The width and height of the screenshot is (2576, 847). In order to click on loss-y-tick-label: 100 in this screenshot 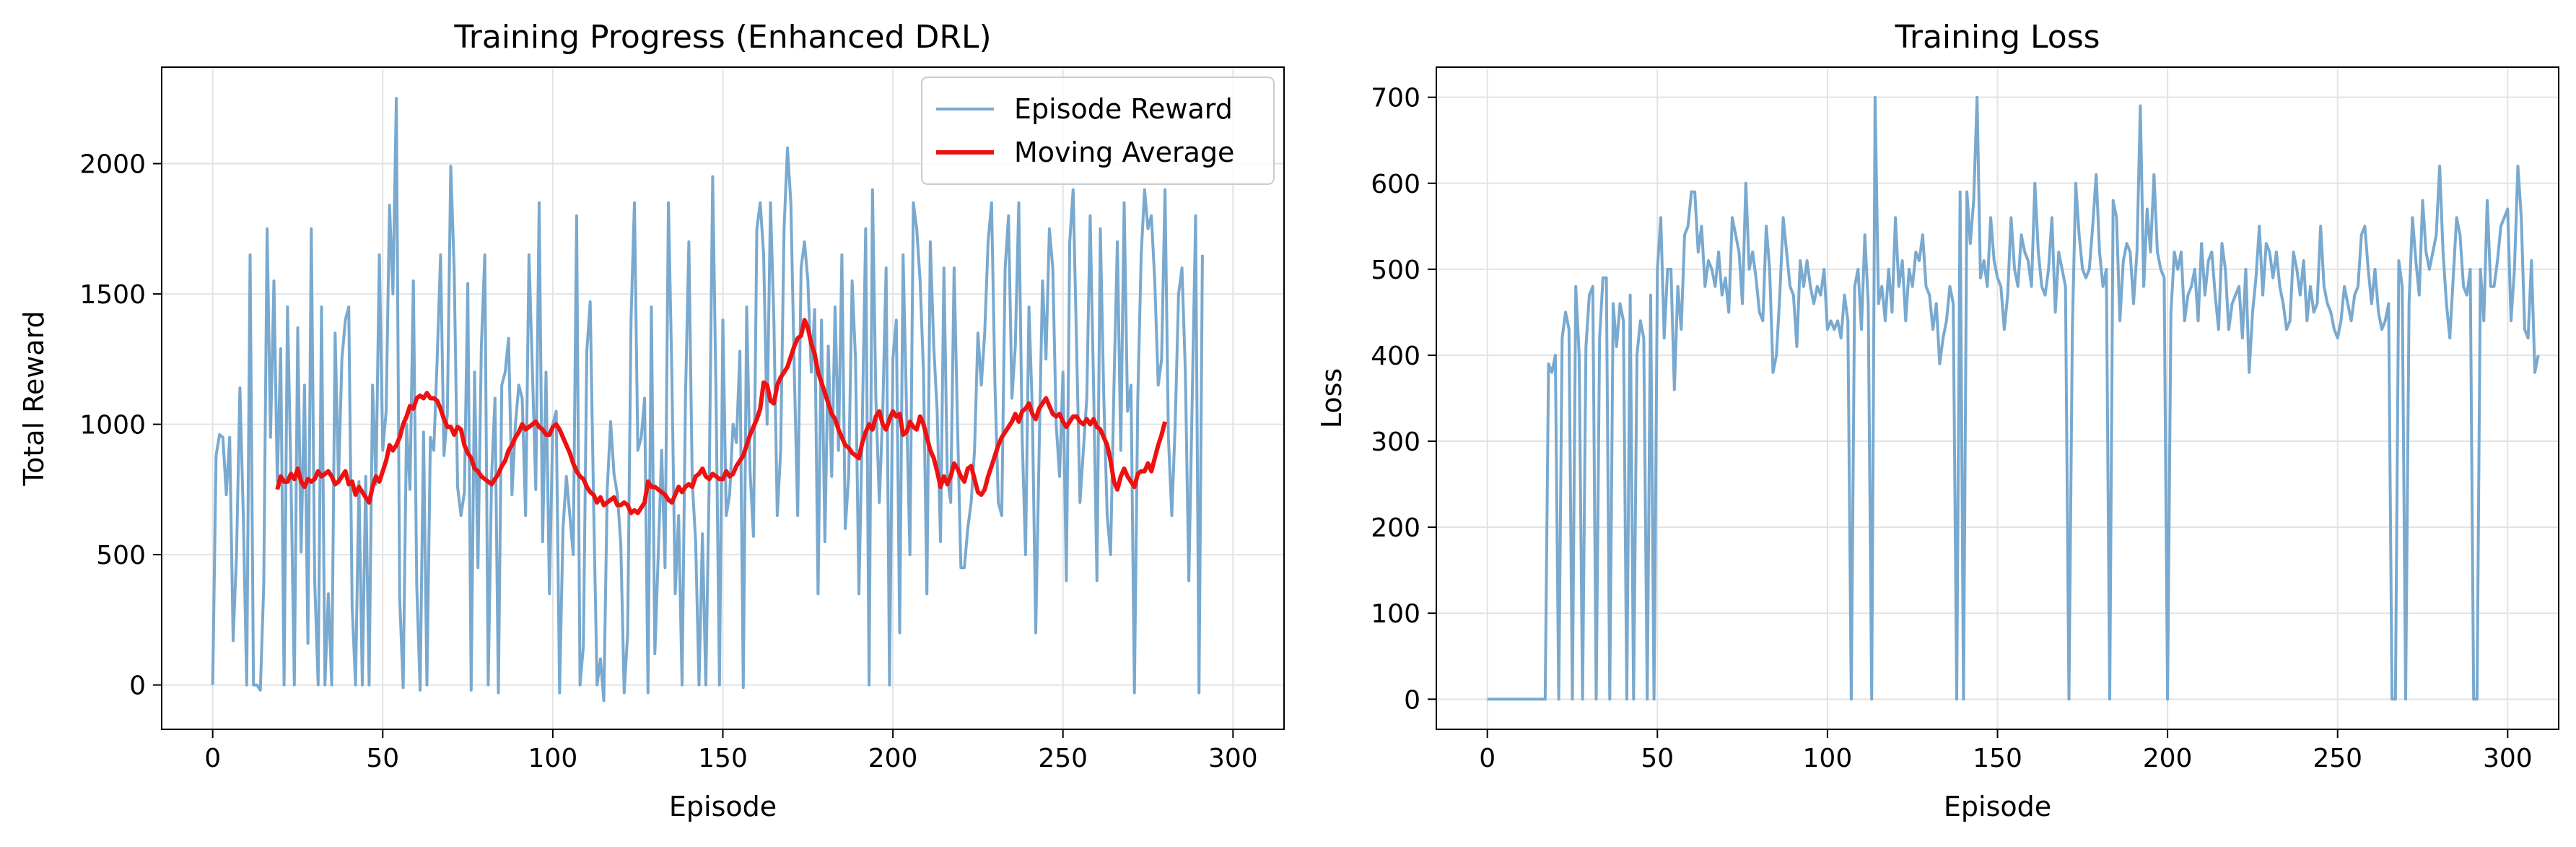, I will do `click(1395, 614)`.